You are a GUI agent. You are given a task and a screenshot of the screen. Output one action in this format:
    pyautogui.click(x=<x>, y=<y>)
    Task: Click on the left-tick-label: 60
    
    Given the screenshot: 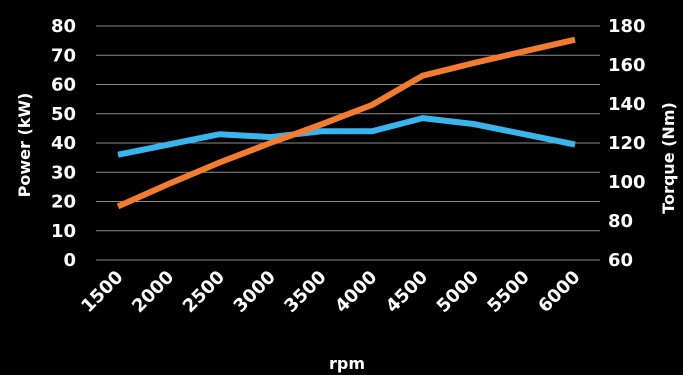 What is the action you would take?
    pyautogui.click(x=63, y=85)
    